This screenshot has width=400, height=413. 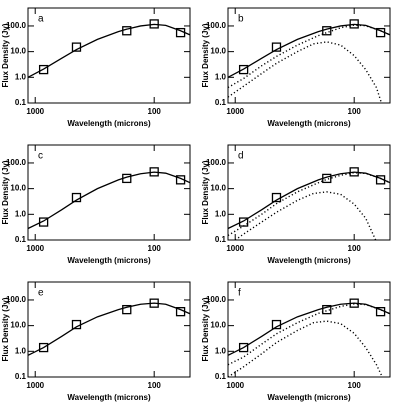 What do you see at coordinates (41, 293) in the screenshot?
I see `panel-label: e` at bounding box center [41, 293].